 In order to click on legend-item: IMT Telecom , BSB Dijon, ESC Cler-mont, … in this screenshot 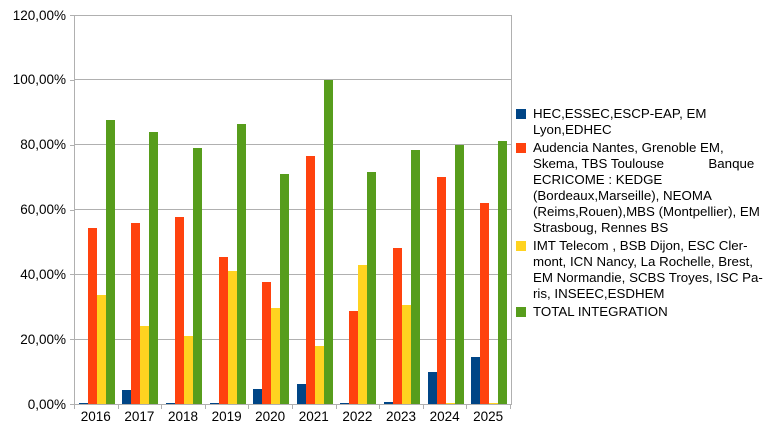, I will do `click(644, 270)`.